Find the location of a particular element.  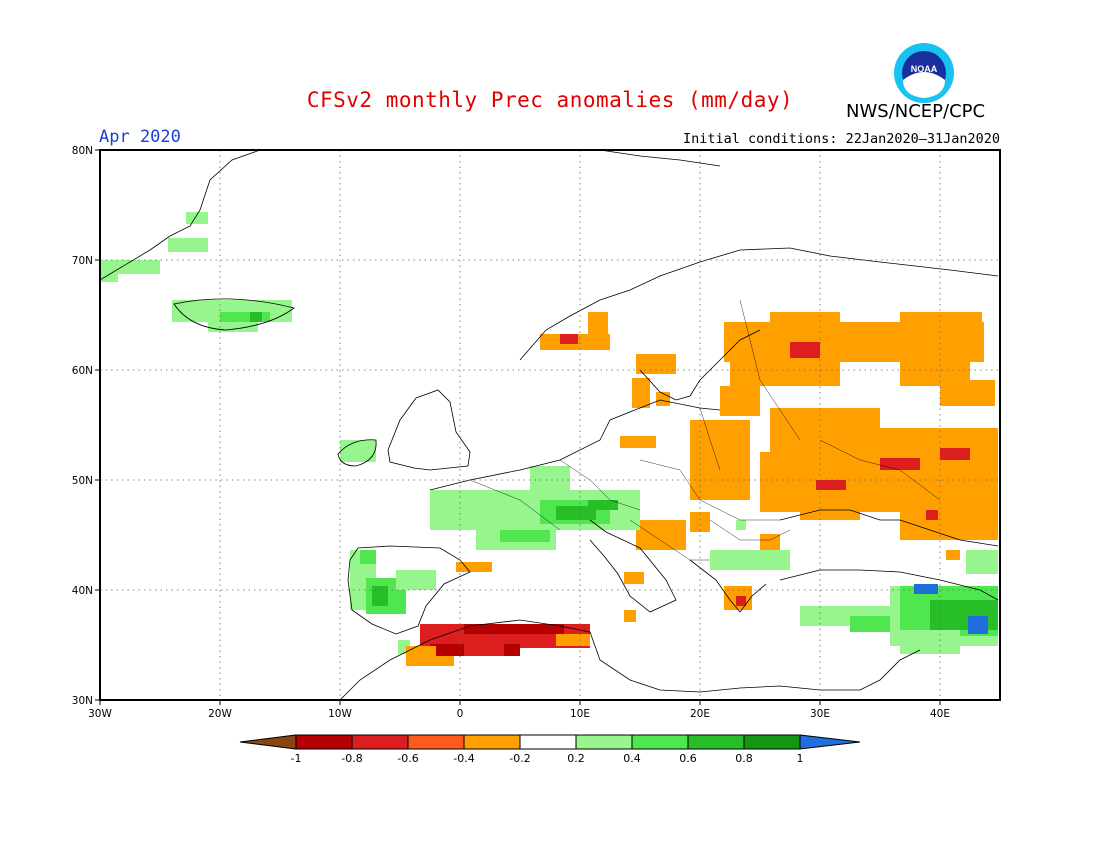

colorbar-label: -0.4 is located at coordinates (463, 758).